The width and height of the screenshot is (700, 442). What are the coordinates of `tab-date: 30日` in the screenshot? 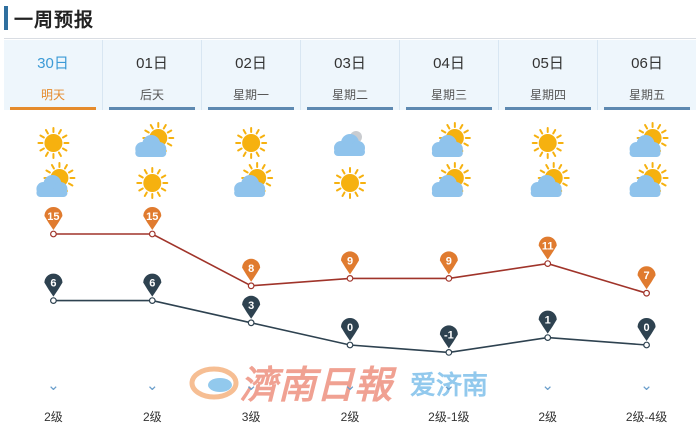 It's located at (53, 63).